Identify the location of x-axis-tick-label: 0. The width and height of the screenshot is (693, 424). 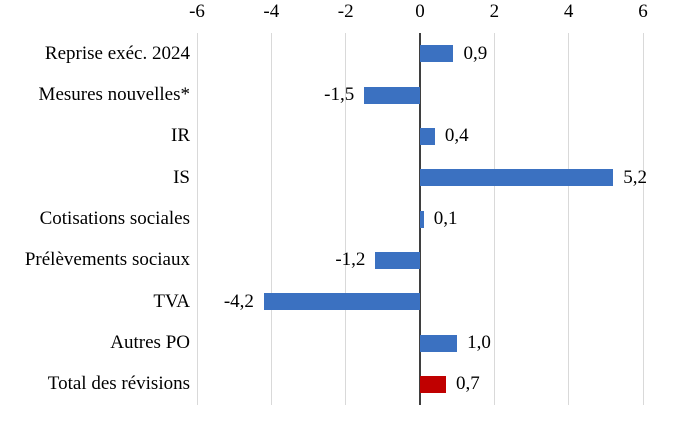
(420, 11).